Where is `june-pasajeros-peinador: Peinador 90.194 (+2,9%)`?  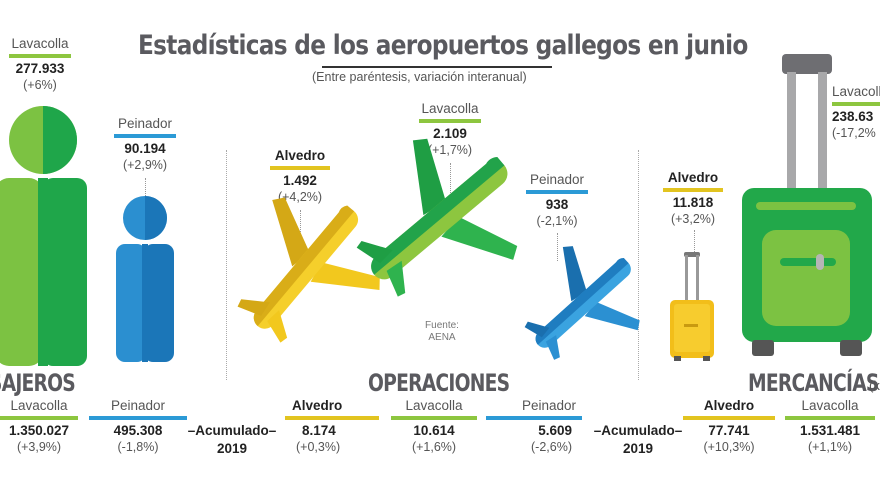
june-pasajeros-peinador: Peinador 90.194 (+2,9%) is located at coordinates (145, 144).